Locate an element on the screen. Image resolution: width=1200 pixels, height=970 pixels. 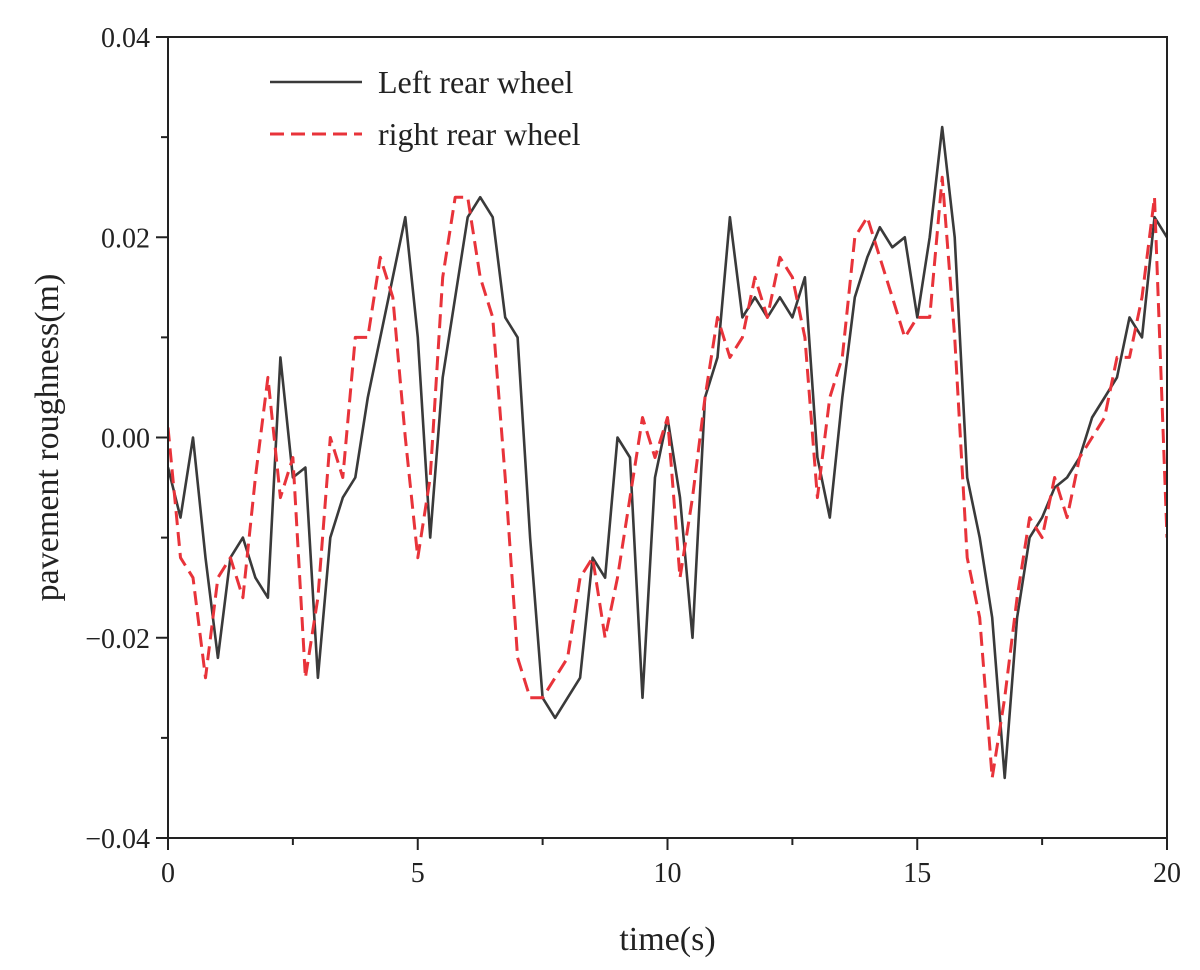
y-tick-label: −0.04 is located at coordinates (117, 839).